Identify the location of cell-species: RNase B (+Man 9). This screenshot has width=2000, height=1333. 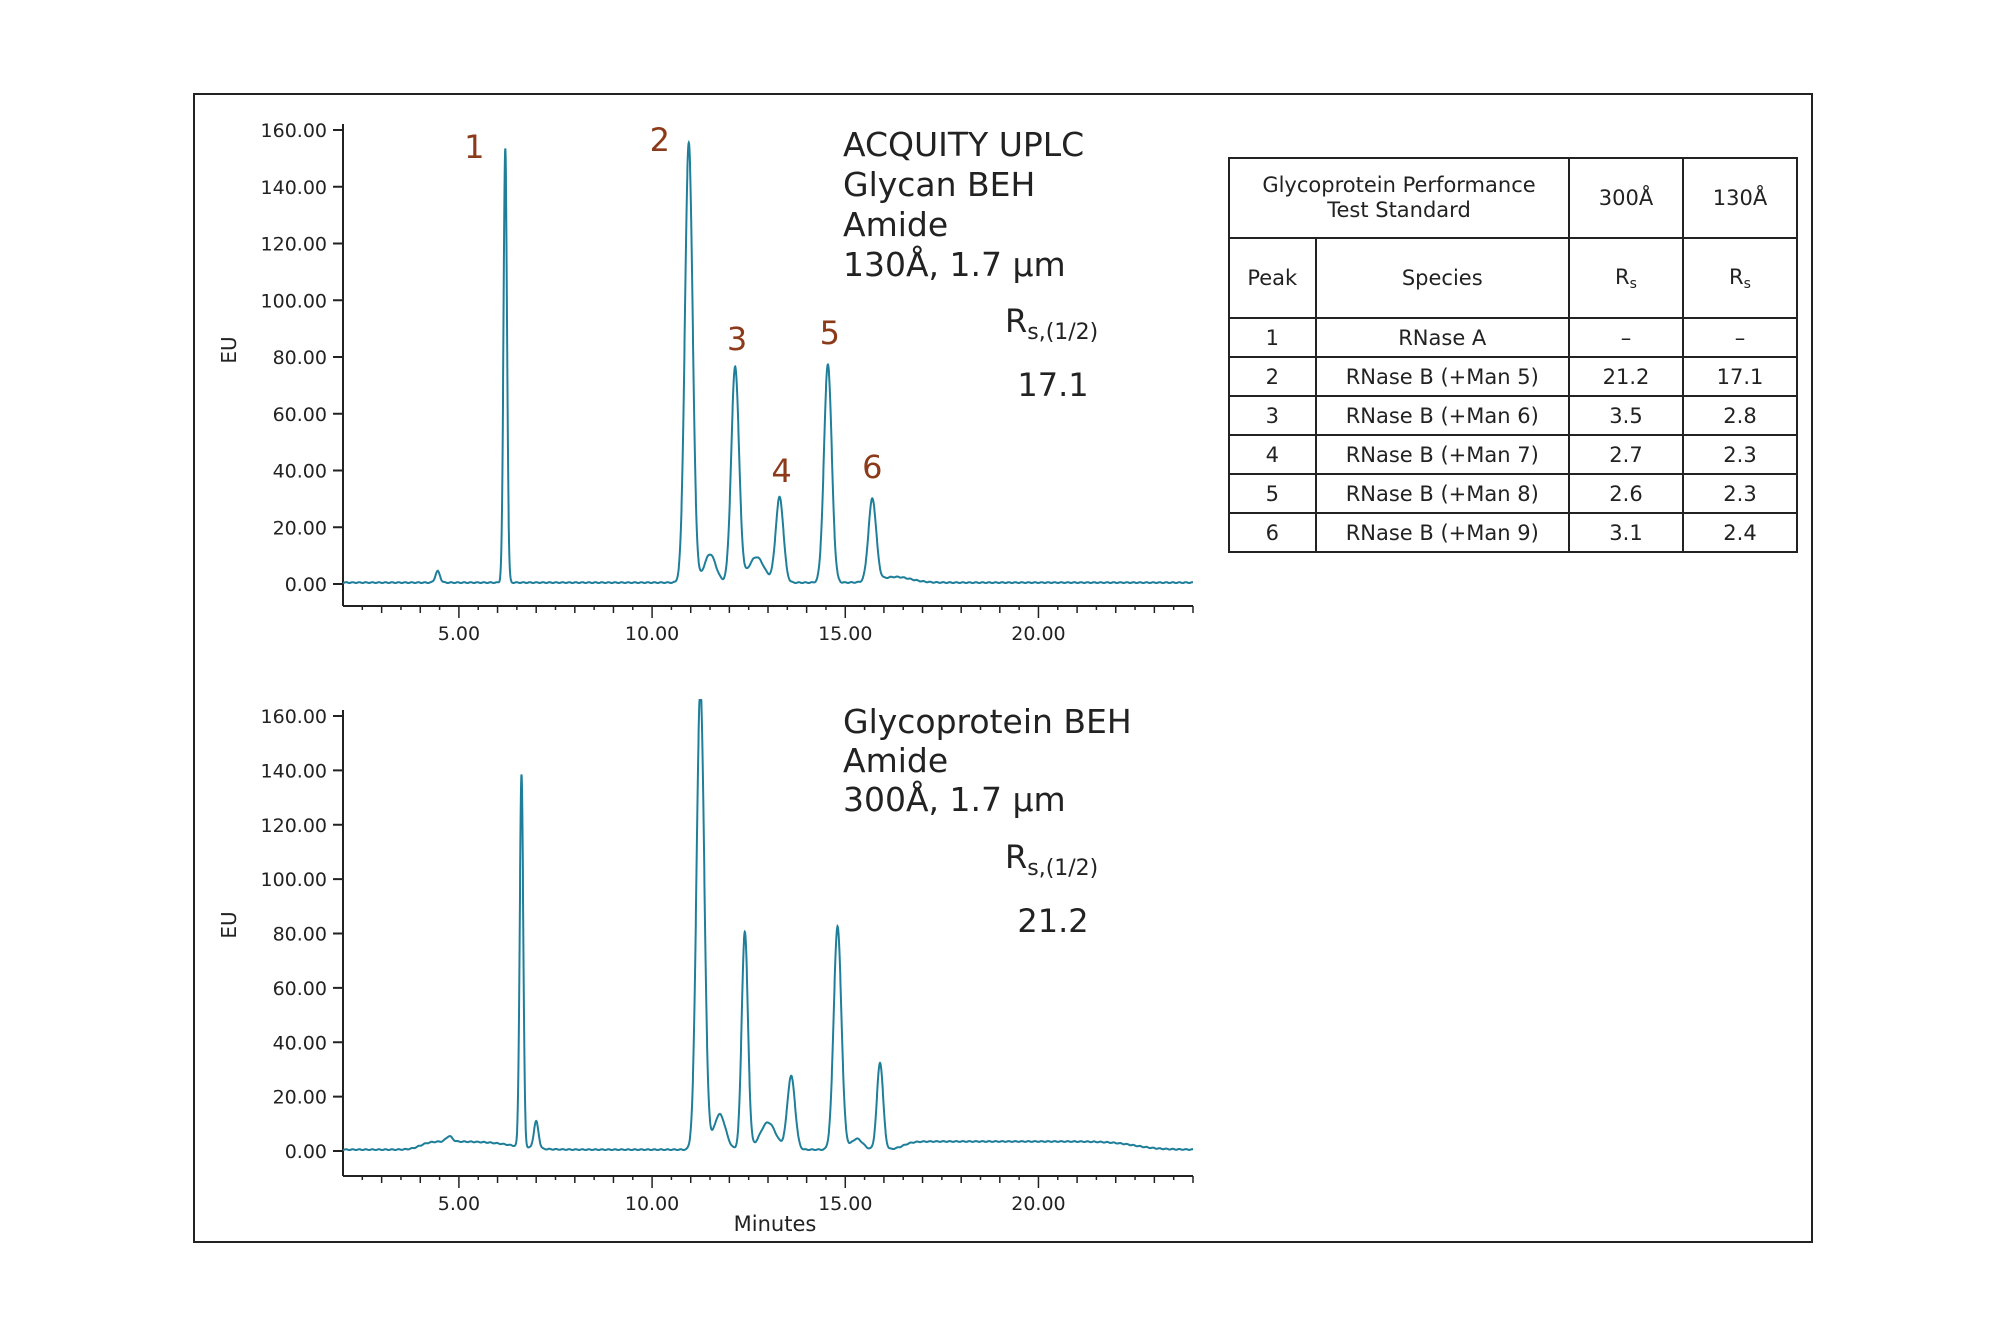
(1442, 532).